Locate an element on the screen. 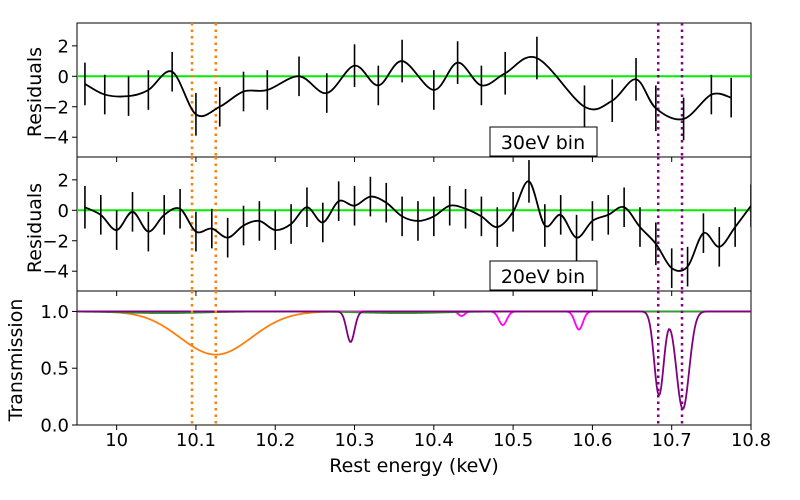 The height and width of the screenshot is (500, 800). x-tick-label: 10 is located at coordinates (116, 440).